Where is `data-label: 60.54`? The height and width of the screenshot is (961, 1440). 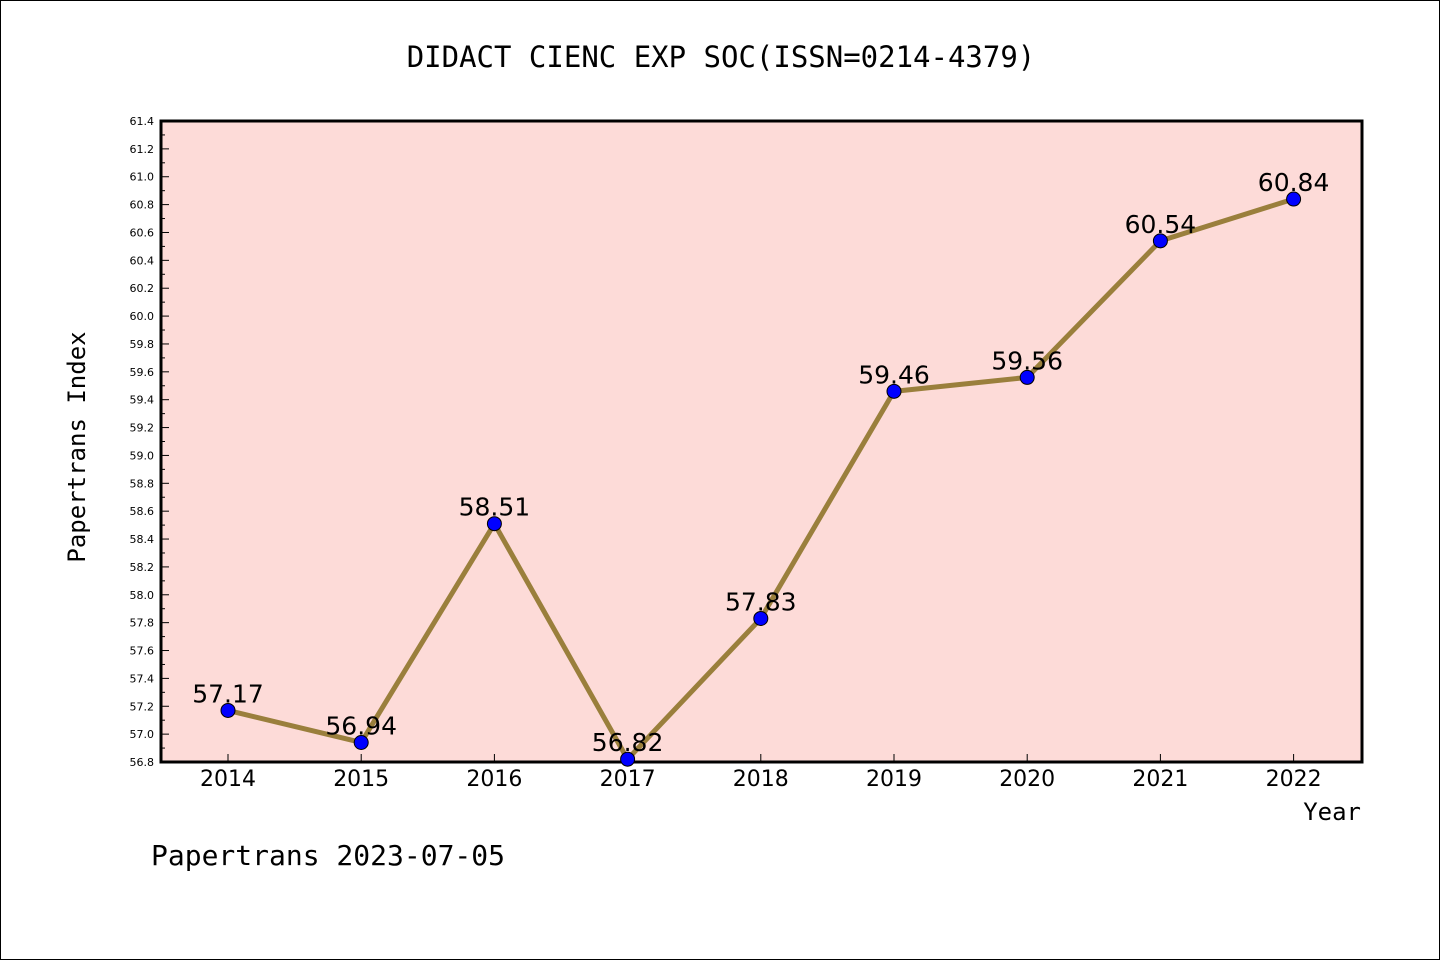 data-label: 60.54 is located at coordinates (1161, 224).